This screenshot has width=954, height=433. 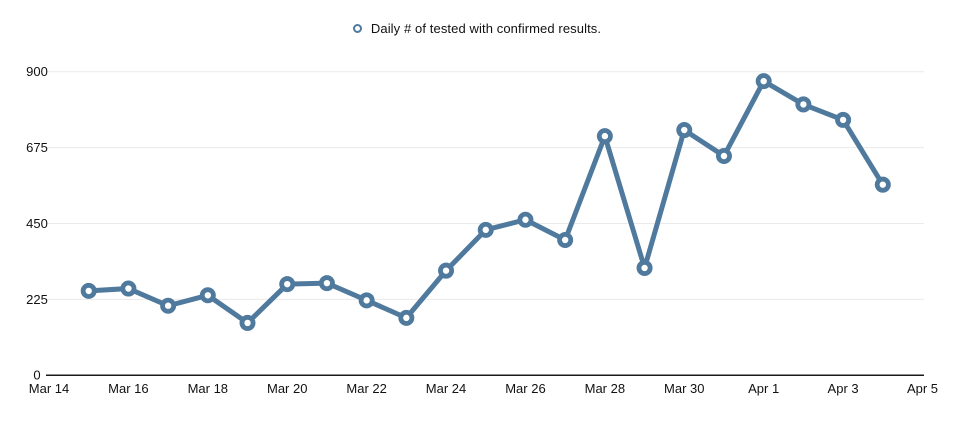 I want to click on y-axis-label: 675, so click(x=37, y=147).